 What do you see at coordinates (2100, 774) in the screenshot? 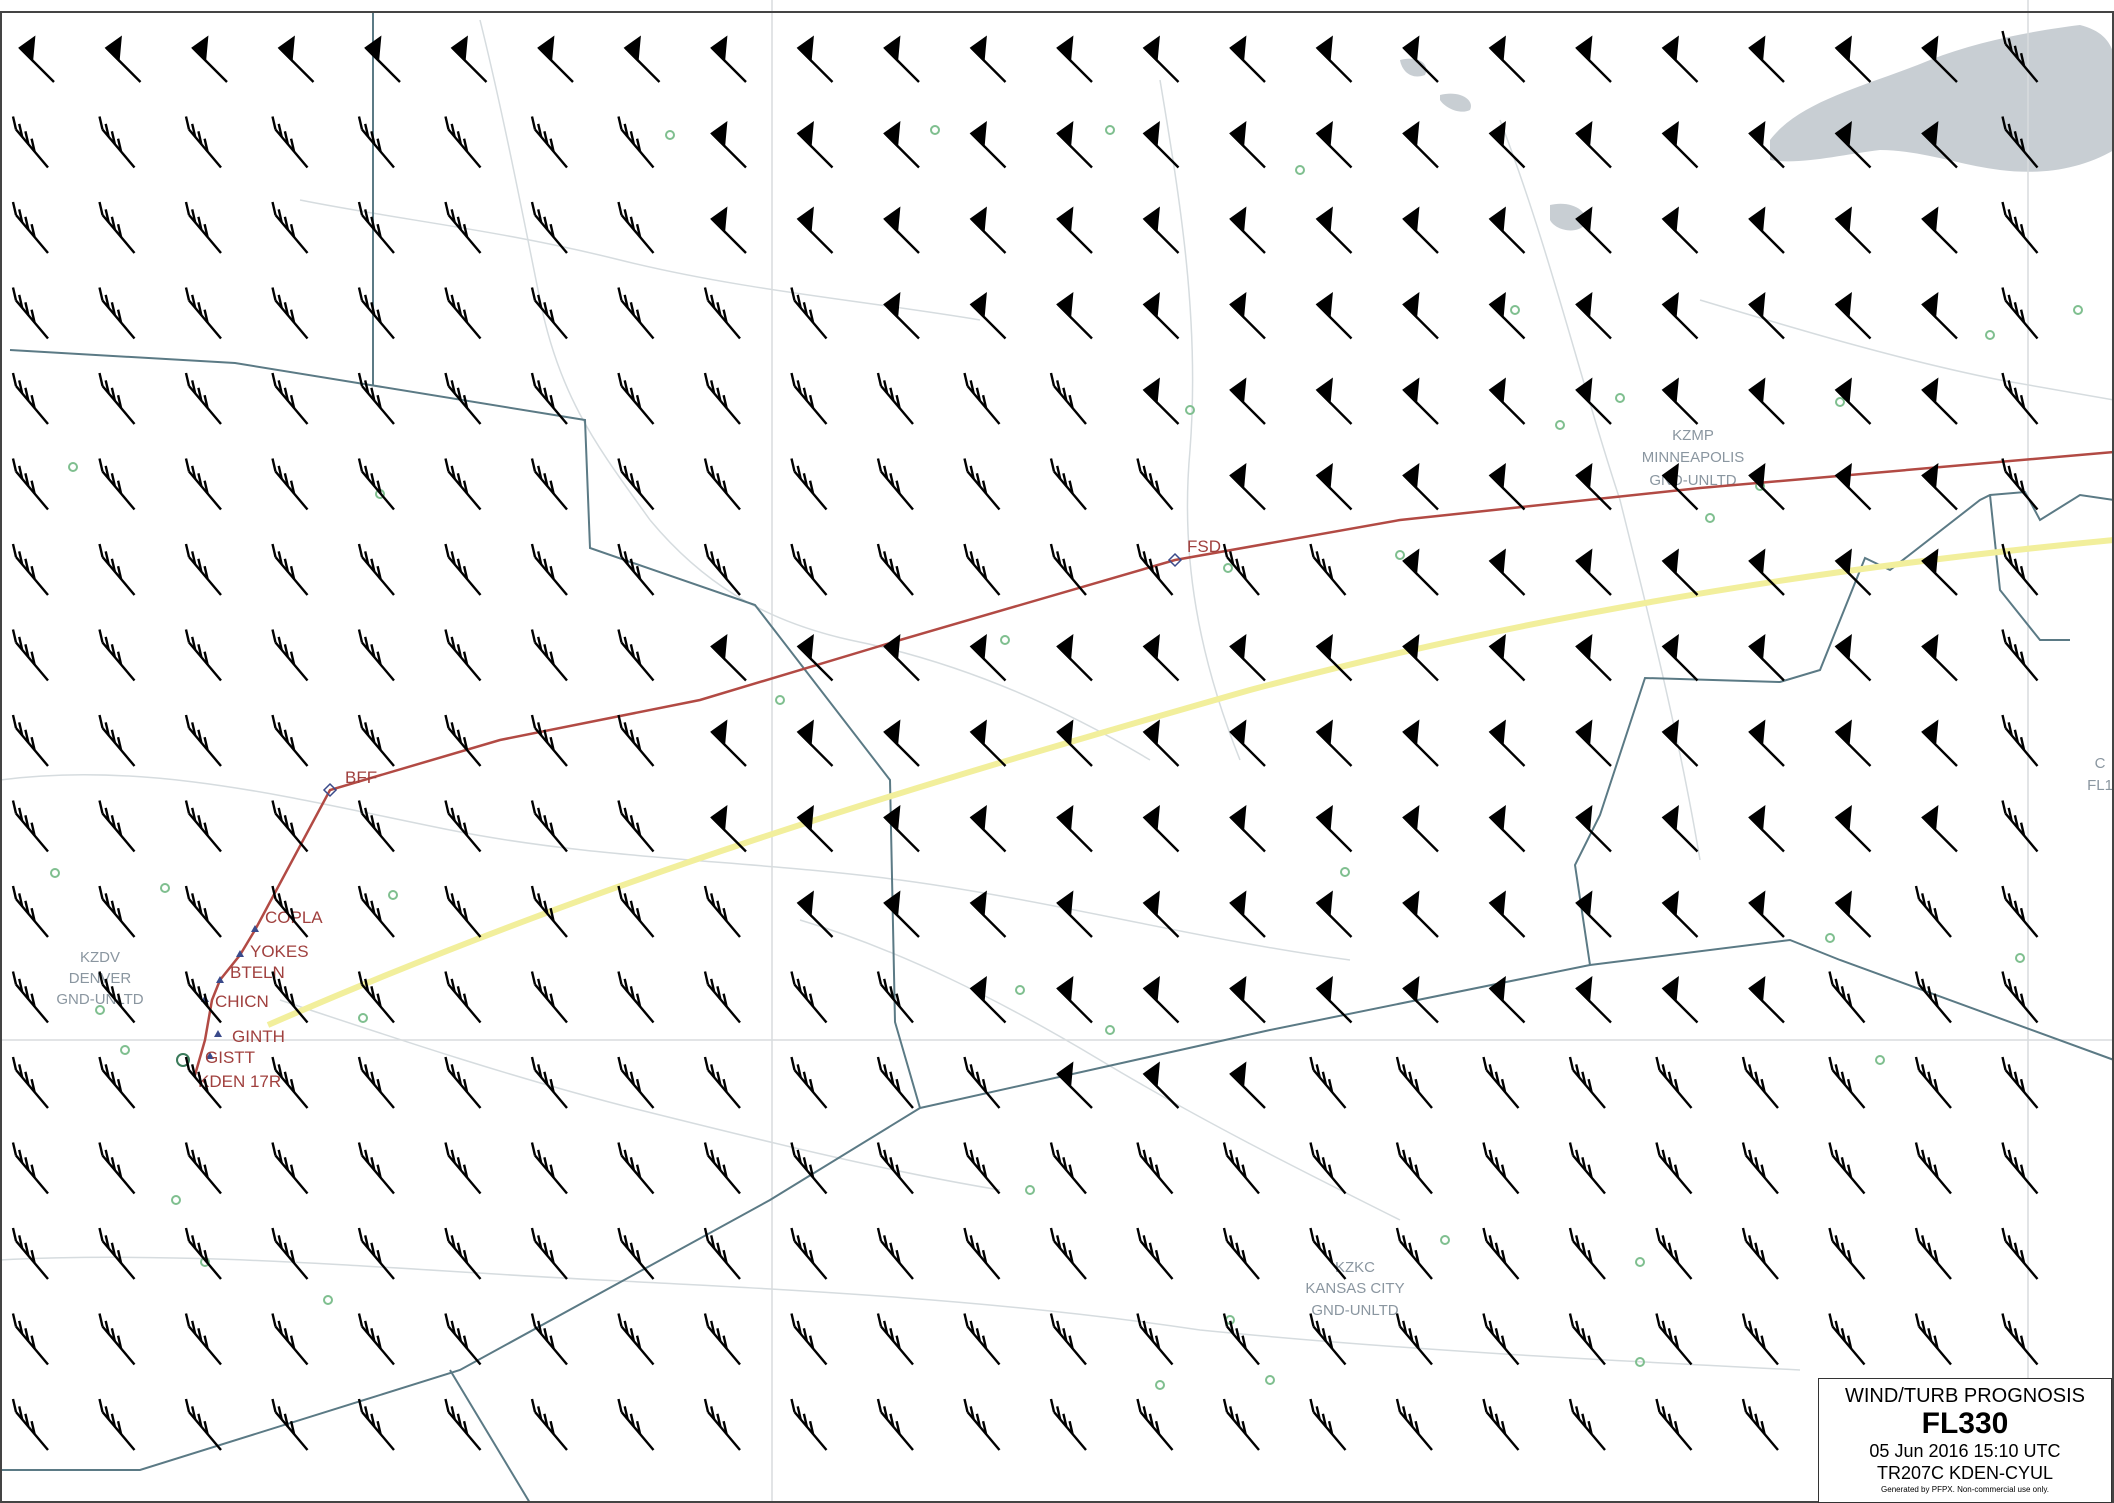
I see `fir-label-edge: C FL1` at bounding box center [2100, 774].